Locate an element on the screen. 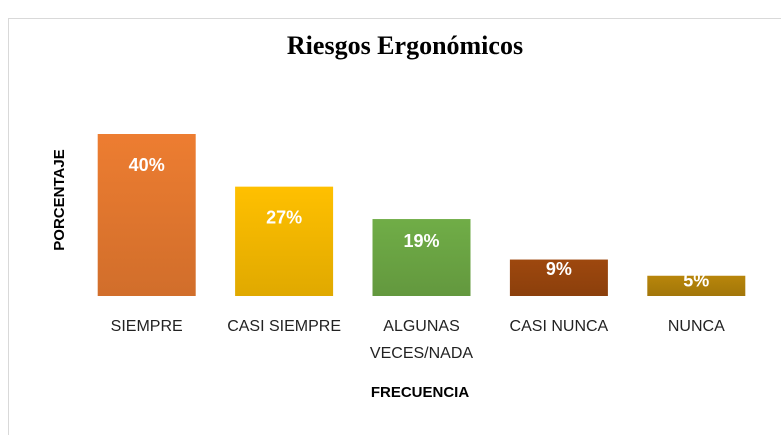  data-label: 9% is located at coordinates (559, 269).